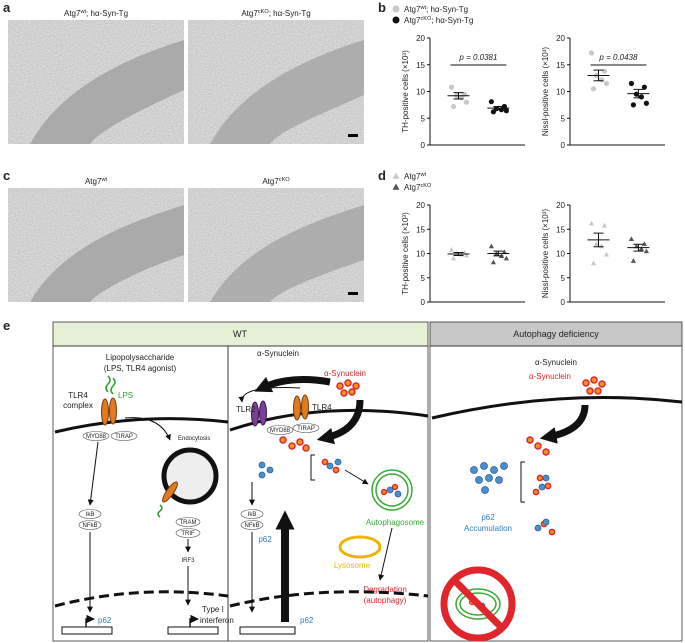  I want to click on box, so click(328, 493).